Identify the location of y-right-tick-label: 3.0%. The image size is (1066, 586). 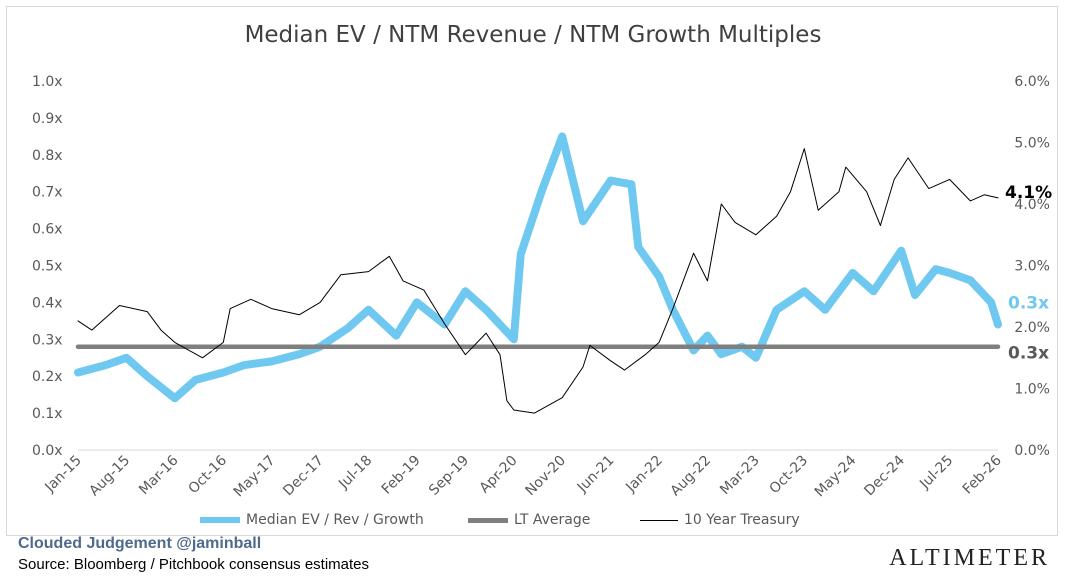
(1032, 267).